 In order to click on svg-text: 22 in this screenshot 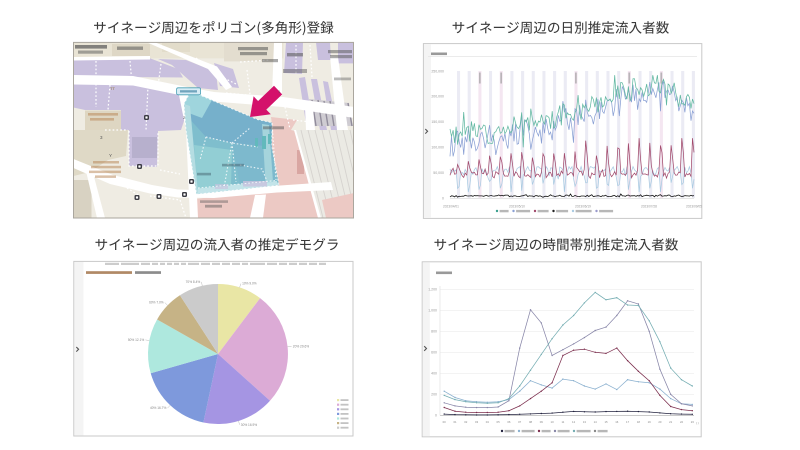, I will do `click(682, 422)`.